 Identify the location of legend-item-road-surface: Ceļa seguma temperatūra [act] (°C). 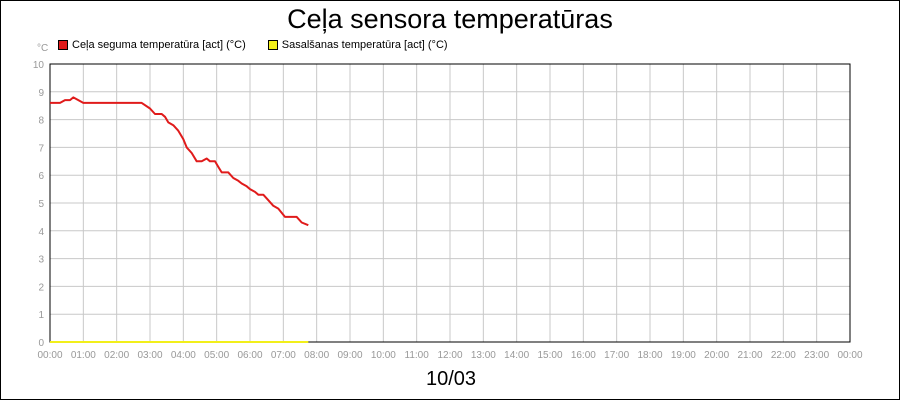
(152, 45).